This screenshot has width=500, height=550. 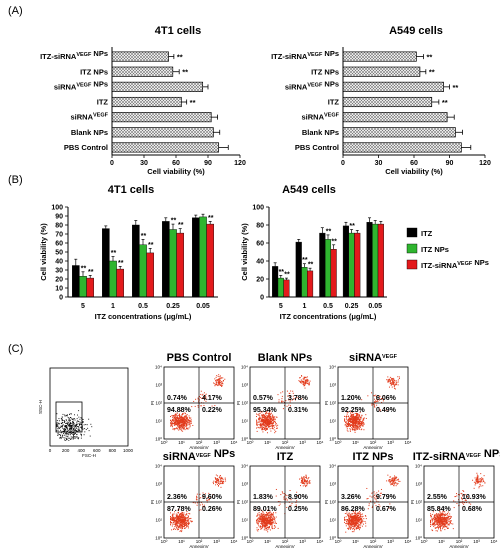 What do you see at coordinates (332, 538) in the screenshot?
I see `y-tick-label: 10⁰` at bounding box center [332, 538].